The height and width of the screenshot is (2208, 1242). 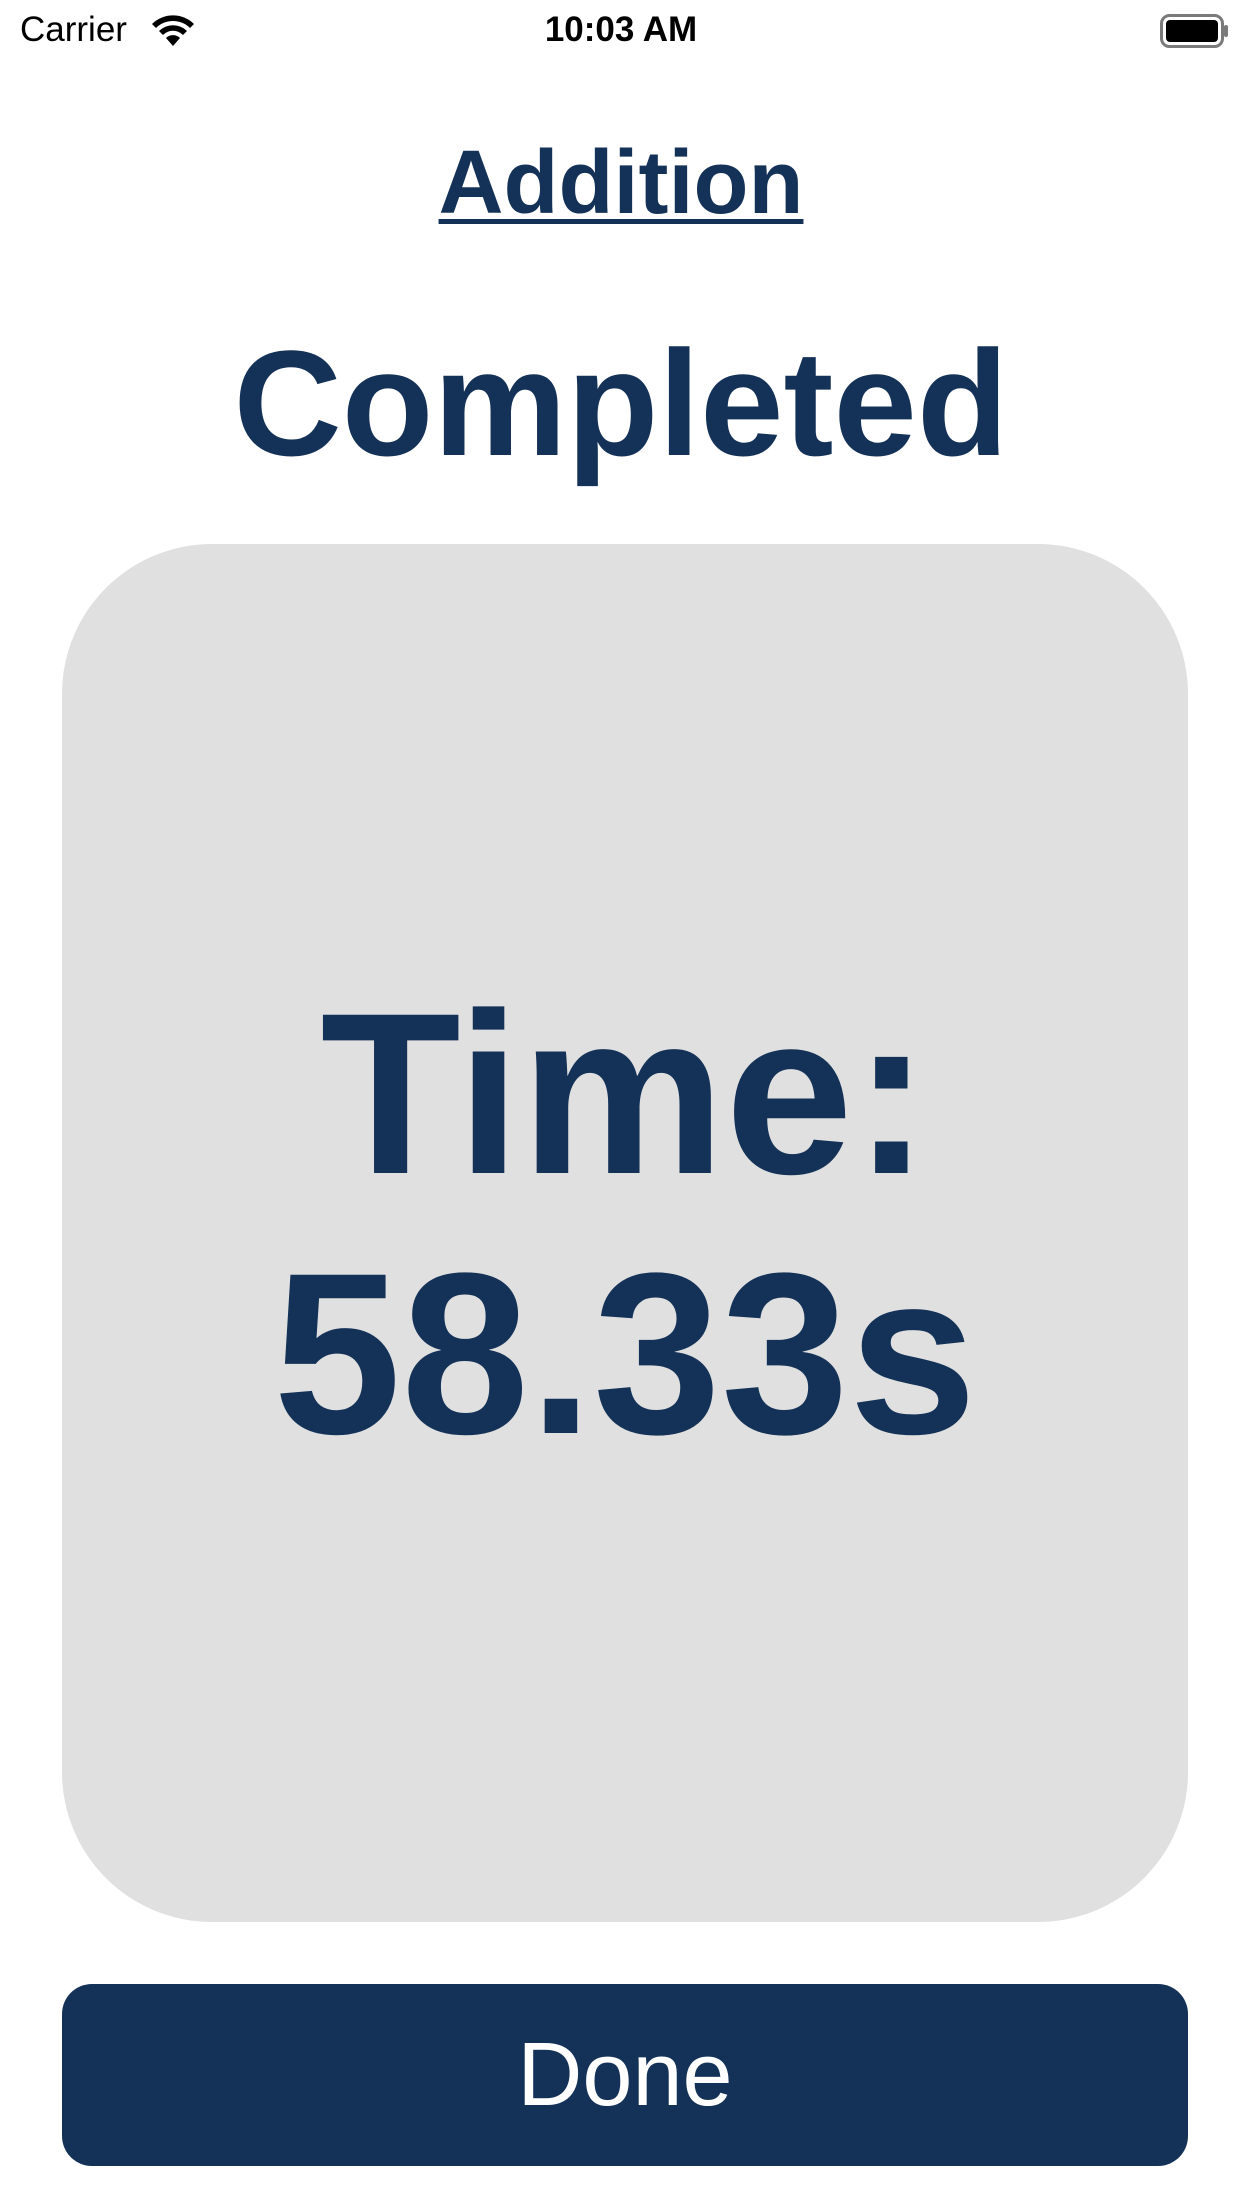 What do you see at coordinates (1195, 31) in the screenshot?
I see `battery-full-icon` at bounding box center [1195, 31].